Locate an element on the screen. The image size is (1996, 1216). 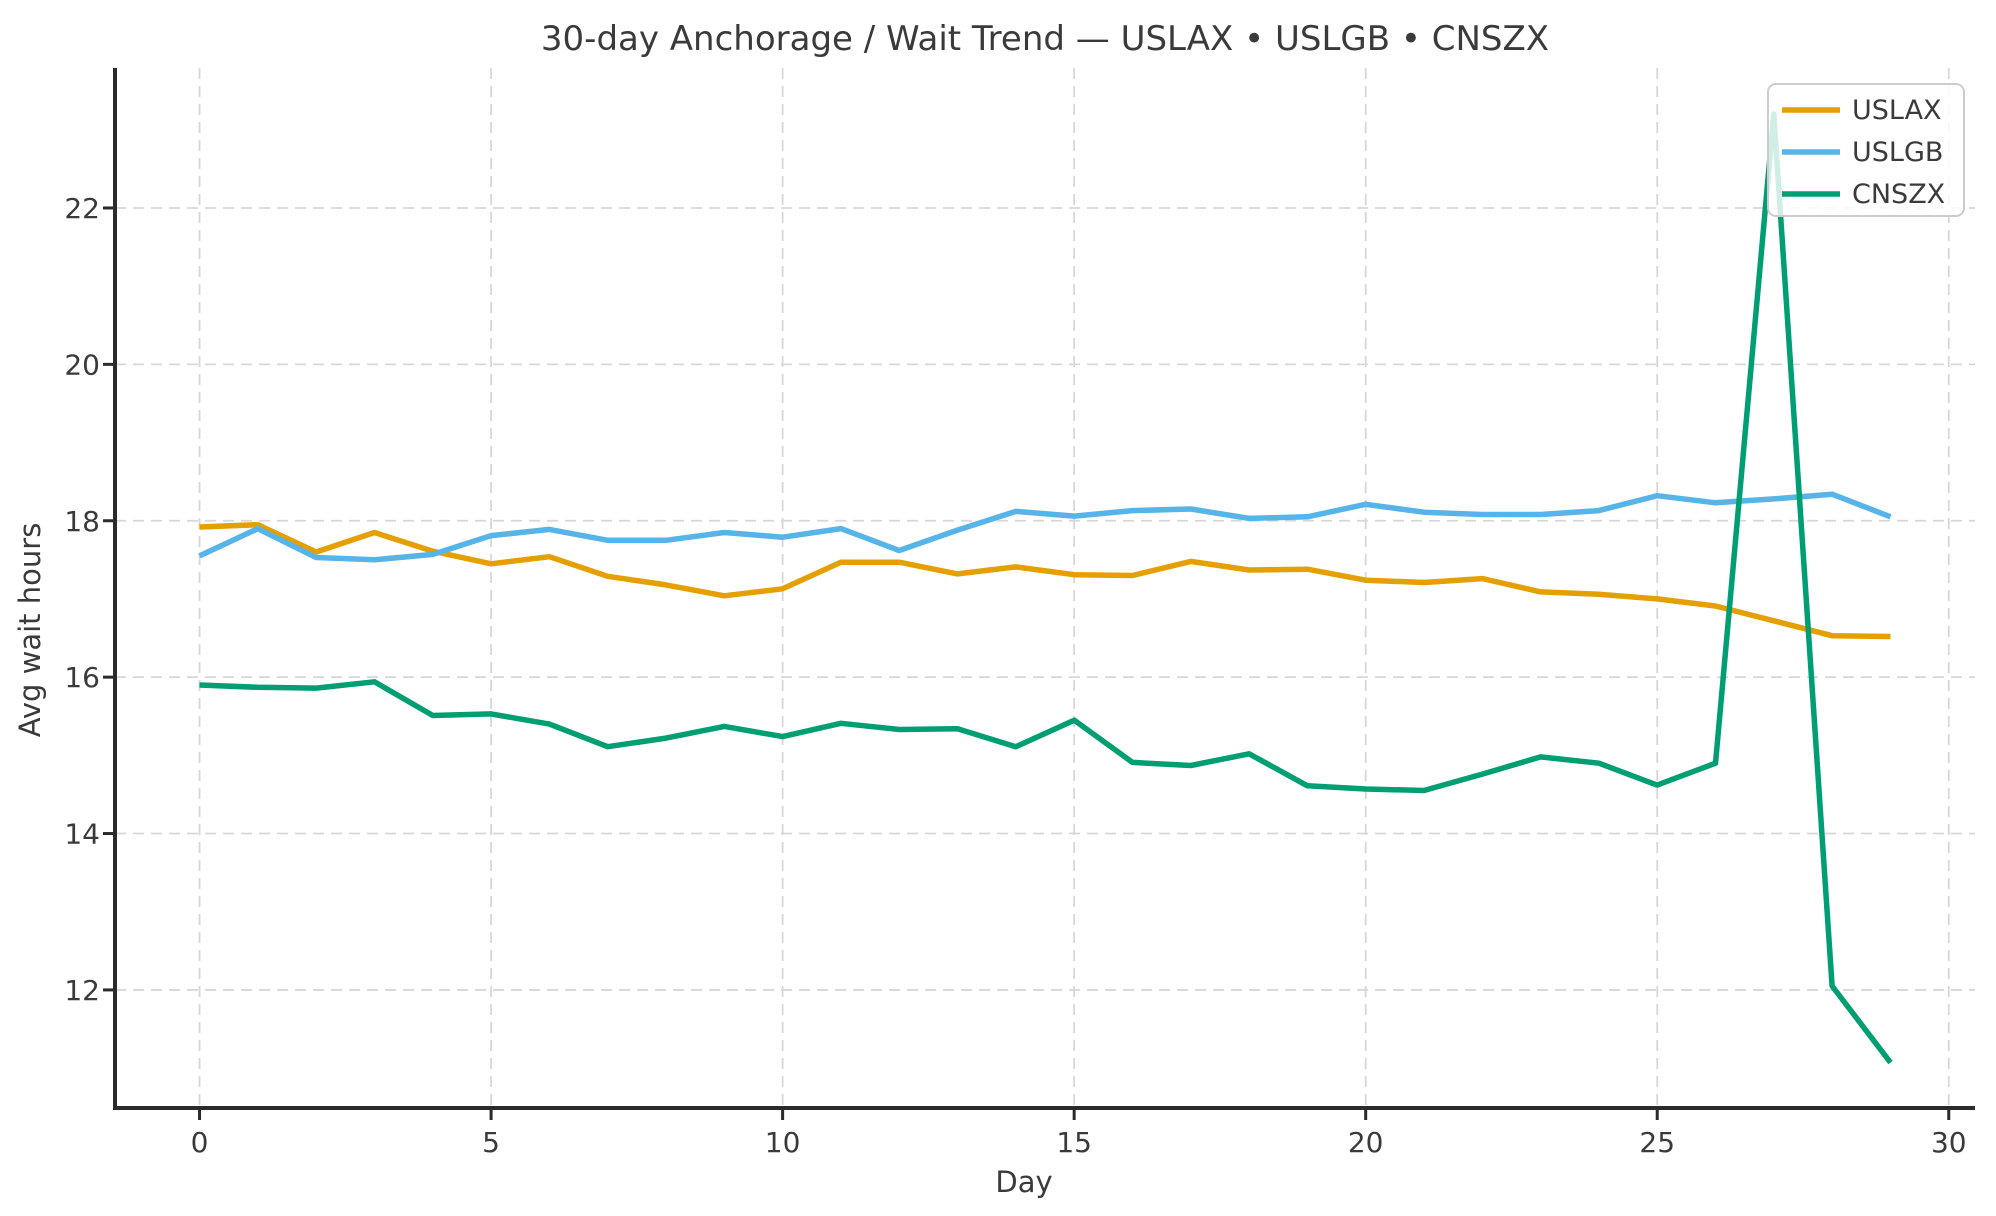
legend-box is located at coordinates (1866, 150).